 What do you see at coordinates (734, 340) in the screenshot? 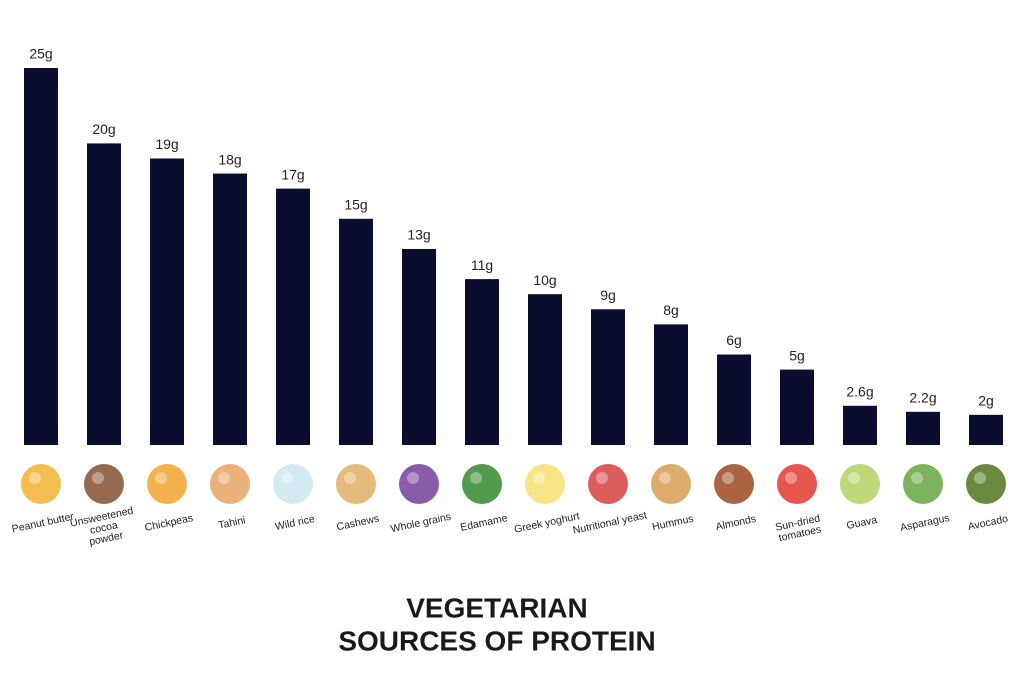
I see `value-label: 6g` at bounding box center [734, 340].